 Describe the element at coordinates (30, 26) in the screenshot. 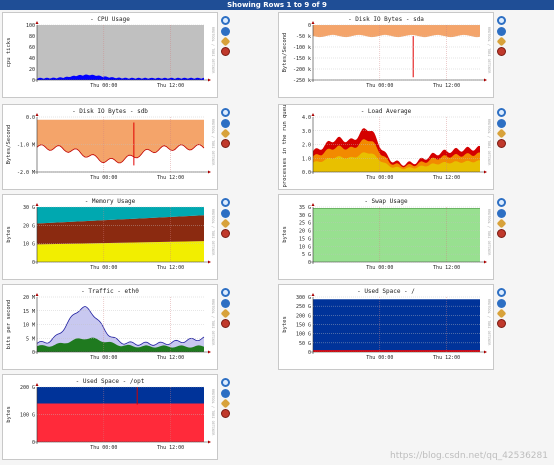

I see `y-tick-label: 100` at that location.